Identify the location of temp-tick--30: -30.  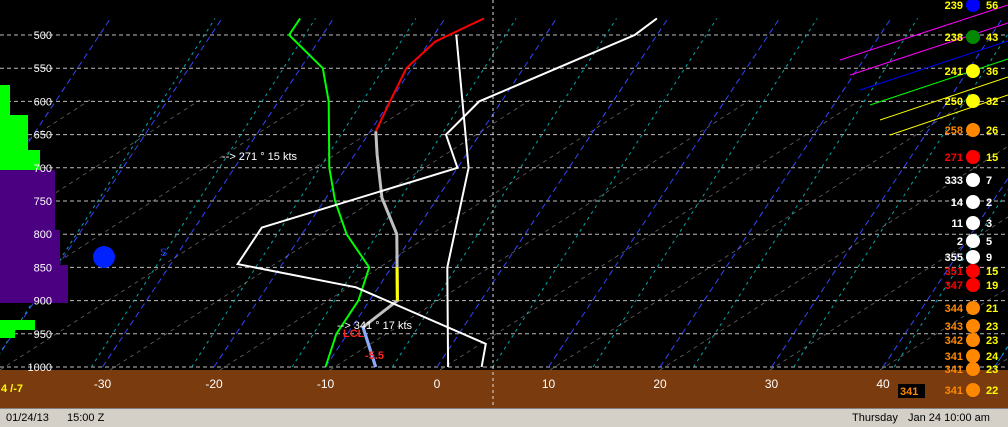
(103, 384).